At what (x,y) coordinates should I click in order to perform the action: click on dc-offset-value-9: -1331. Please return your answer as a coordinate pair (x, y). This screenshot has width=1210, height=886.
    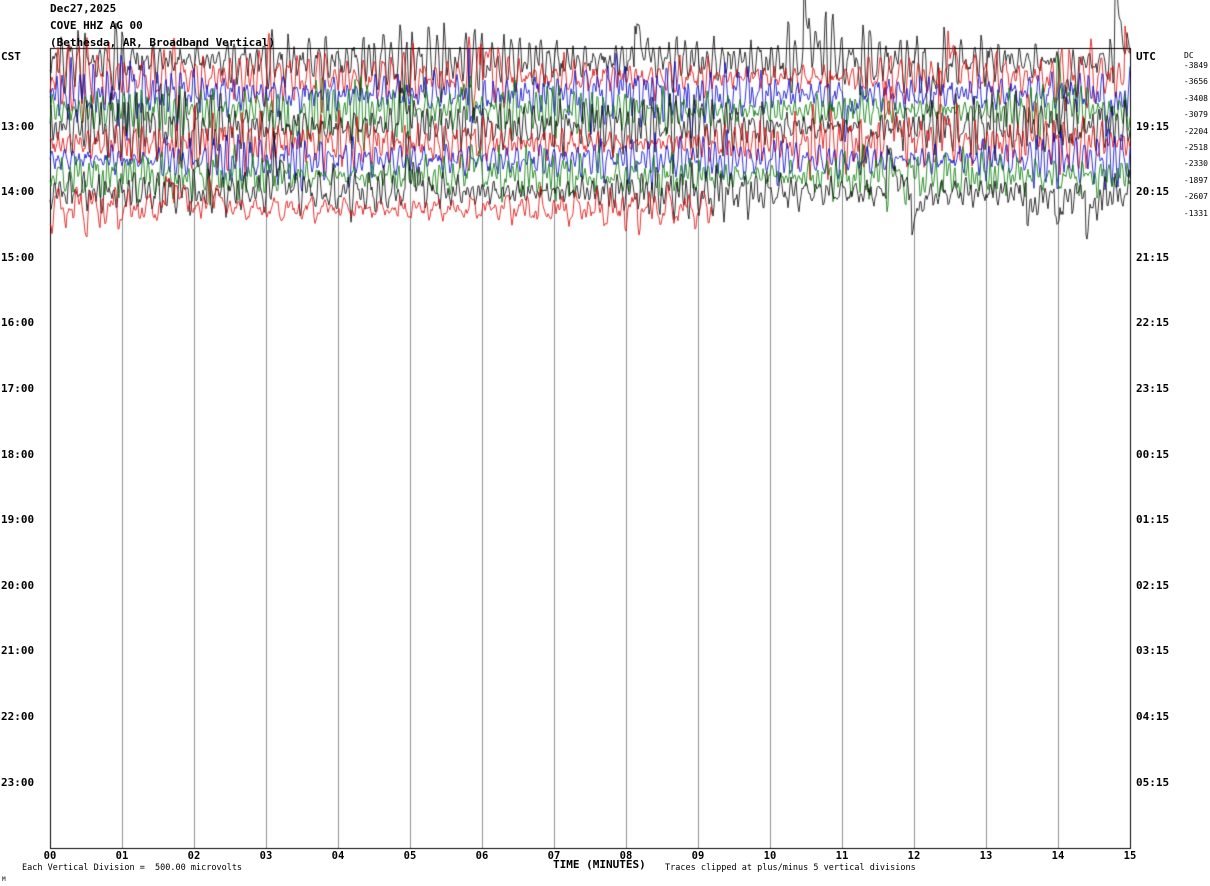
    Looking at the image, I should click on (1195, 213).